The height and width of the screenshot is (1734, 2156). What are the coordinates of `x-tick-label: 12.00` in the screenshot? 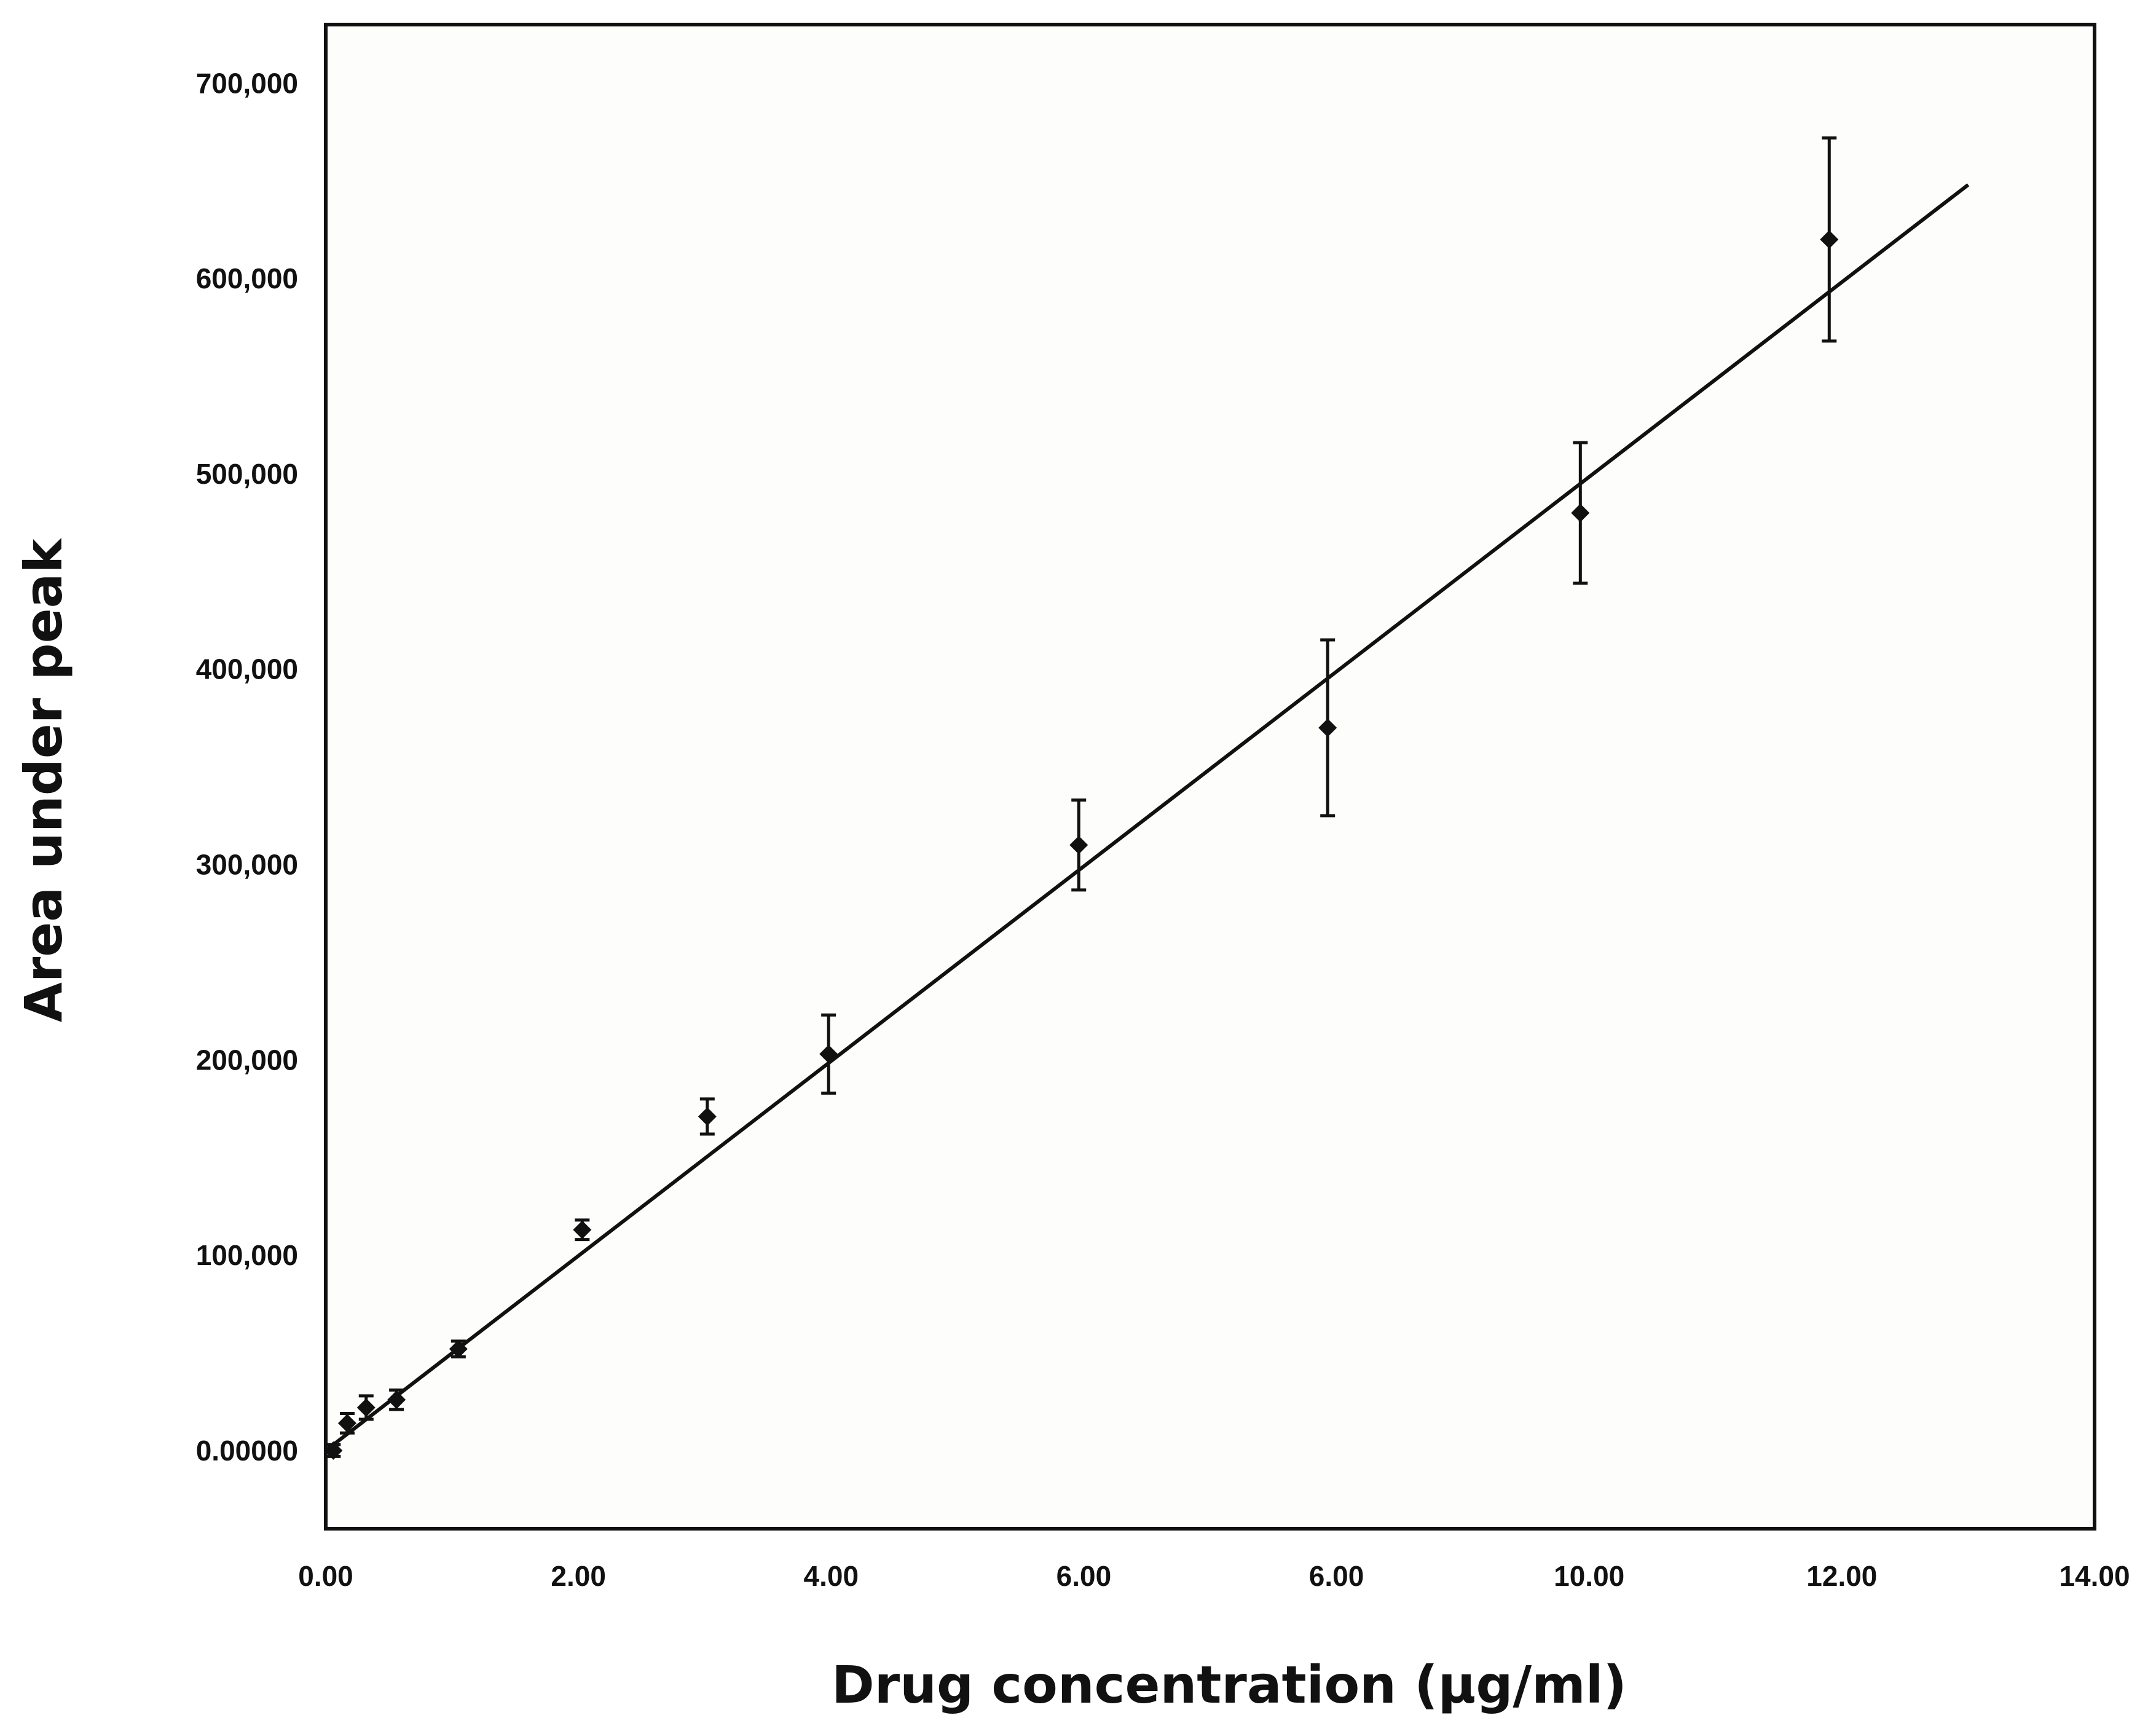 It's located at (1841, 1576).